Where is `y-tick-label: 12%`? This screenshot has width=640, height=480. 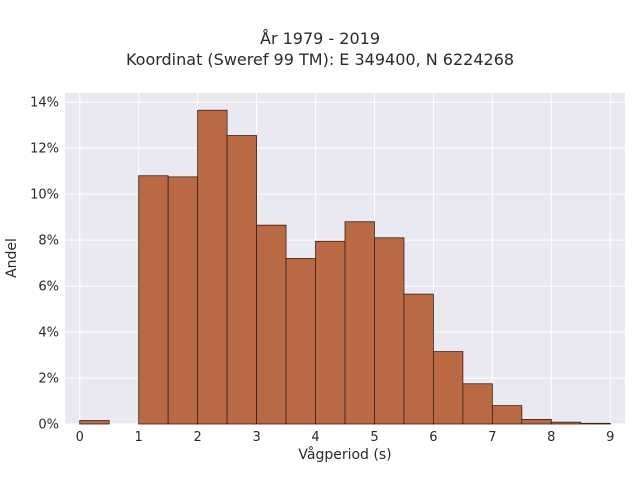
y-tick-label: 12% is located at coordinates (44, 149).